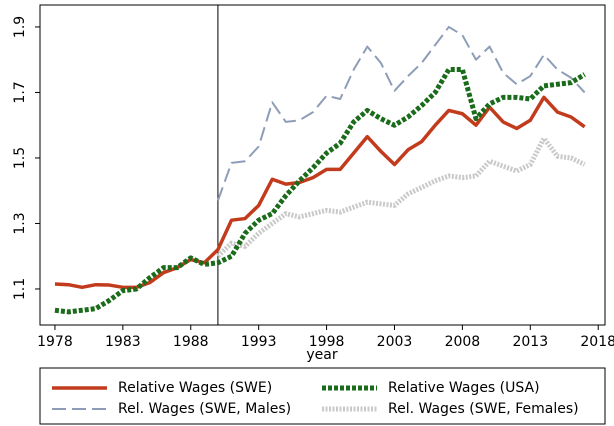  Describe the element at coordinates (483, 409) in the screenshot. I see `legend-label: Rel. Wages (SWE, Females)` at that location.